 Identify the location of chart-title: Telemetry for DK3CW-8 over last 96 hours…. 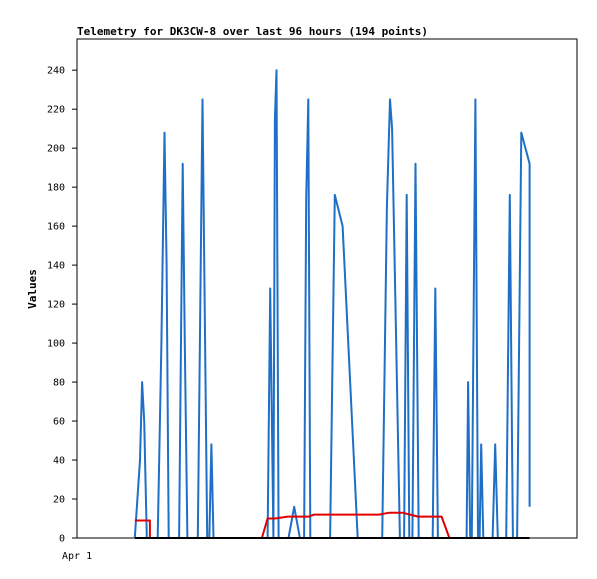
(252, 31).